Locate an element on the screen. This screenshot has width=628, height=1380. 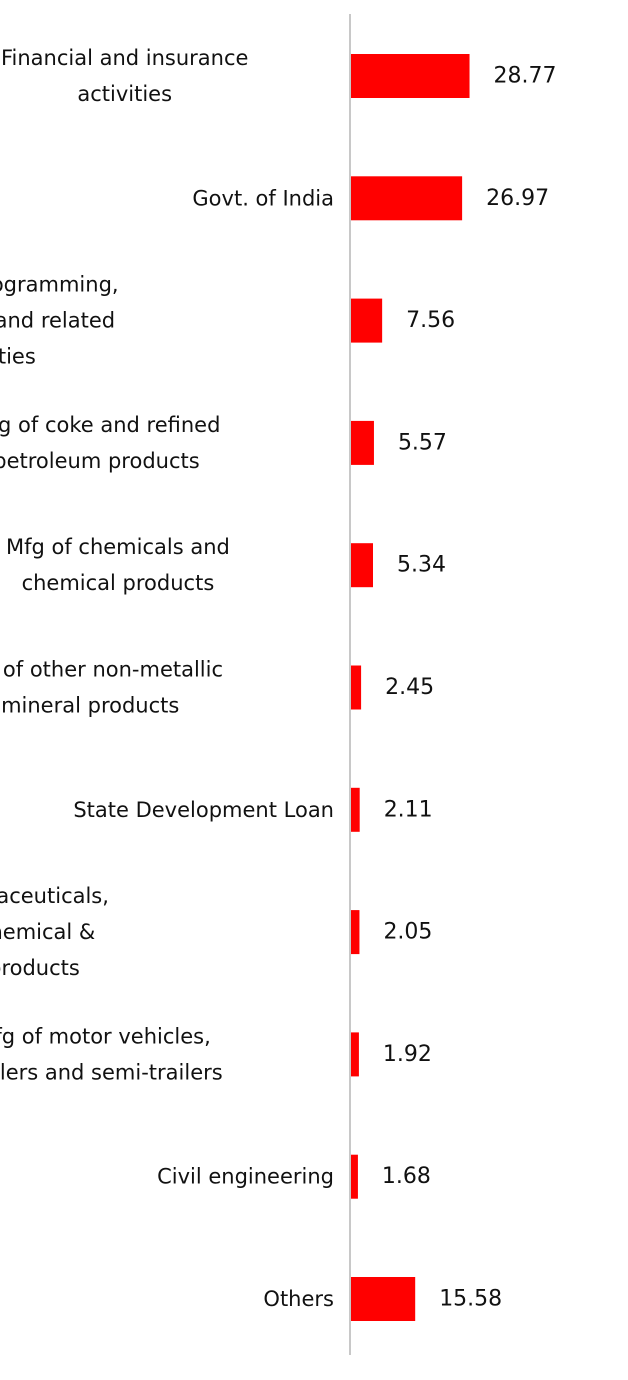
category-label: Mfg of chemicals and chemical products is located at coordinates (118, 565).